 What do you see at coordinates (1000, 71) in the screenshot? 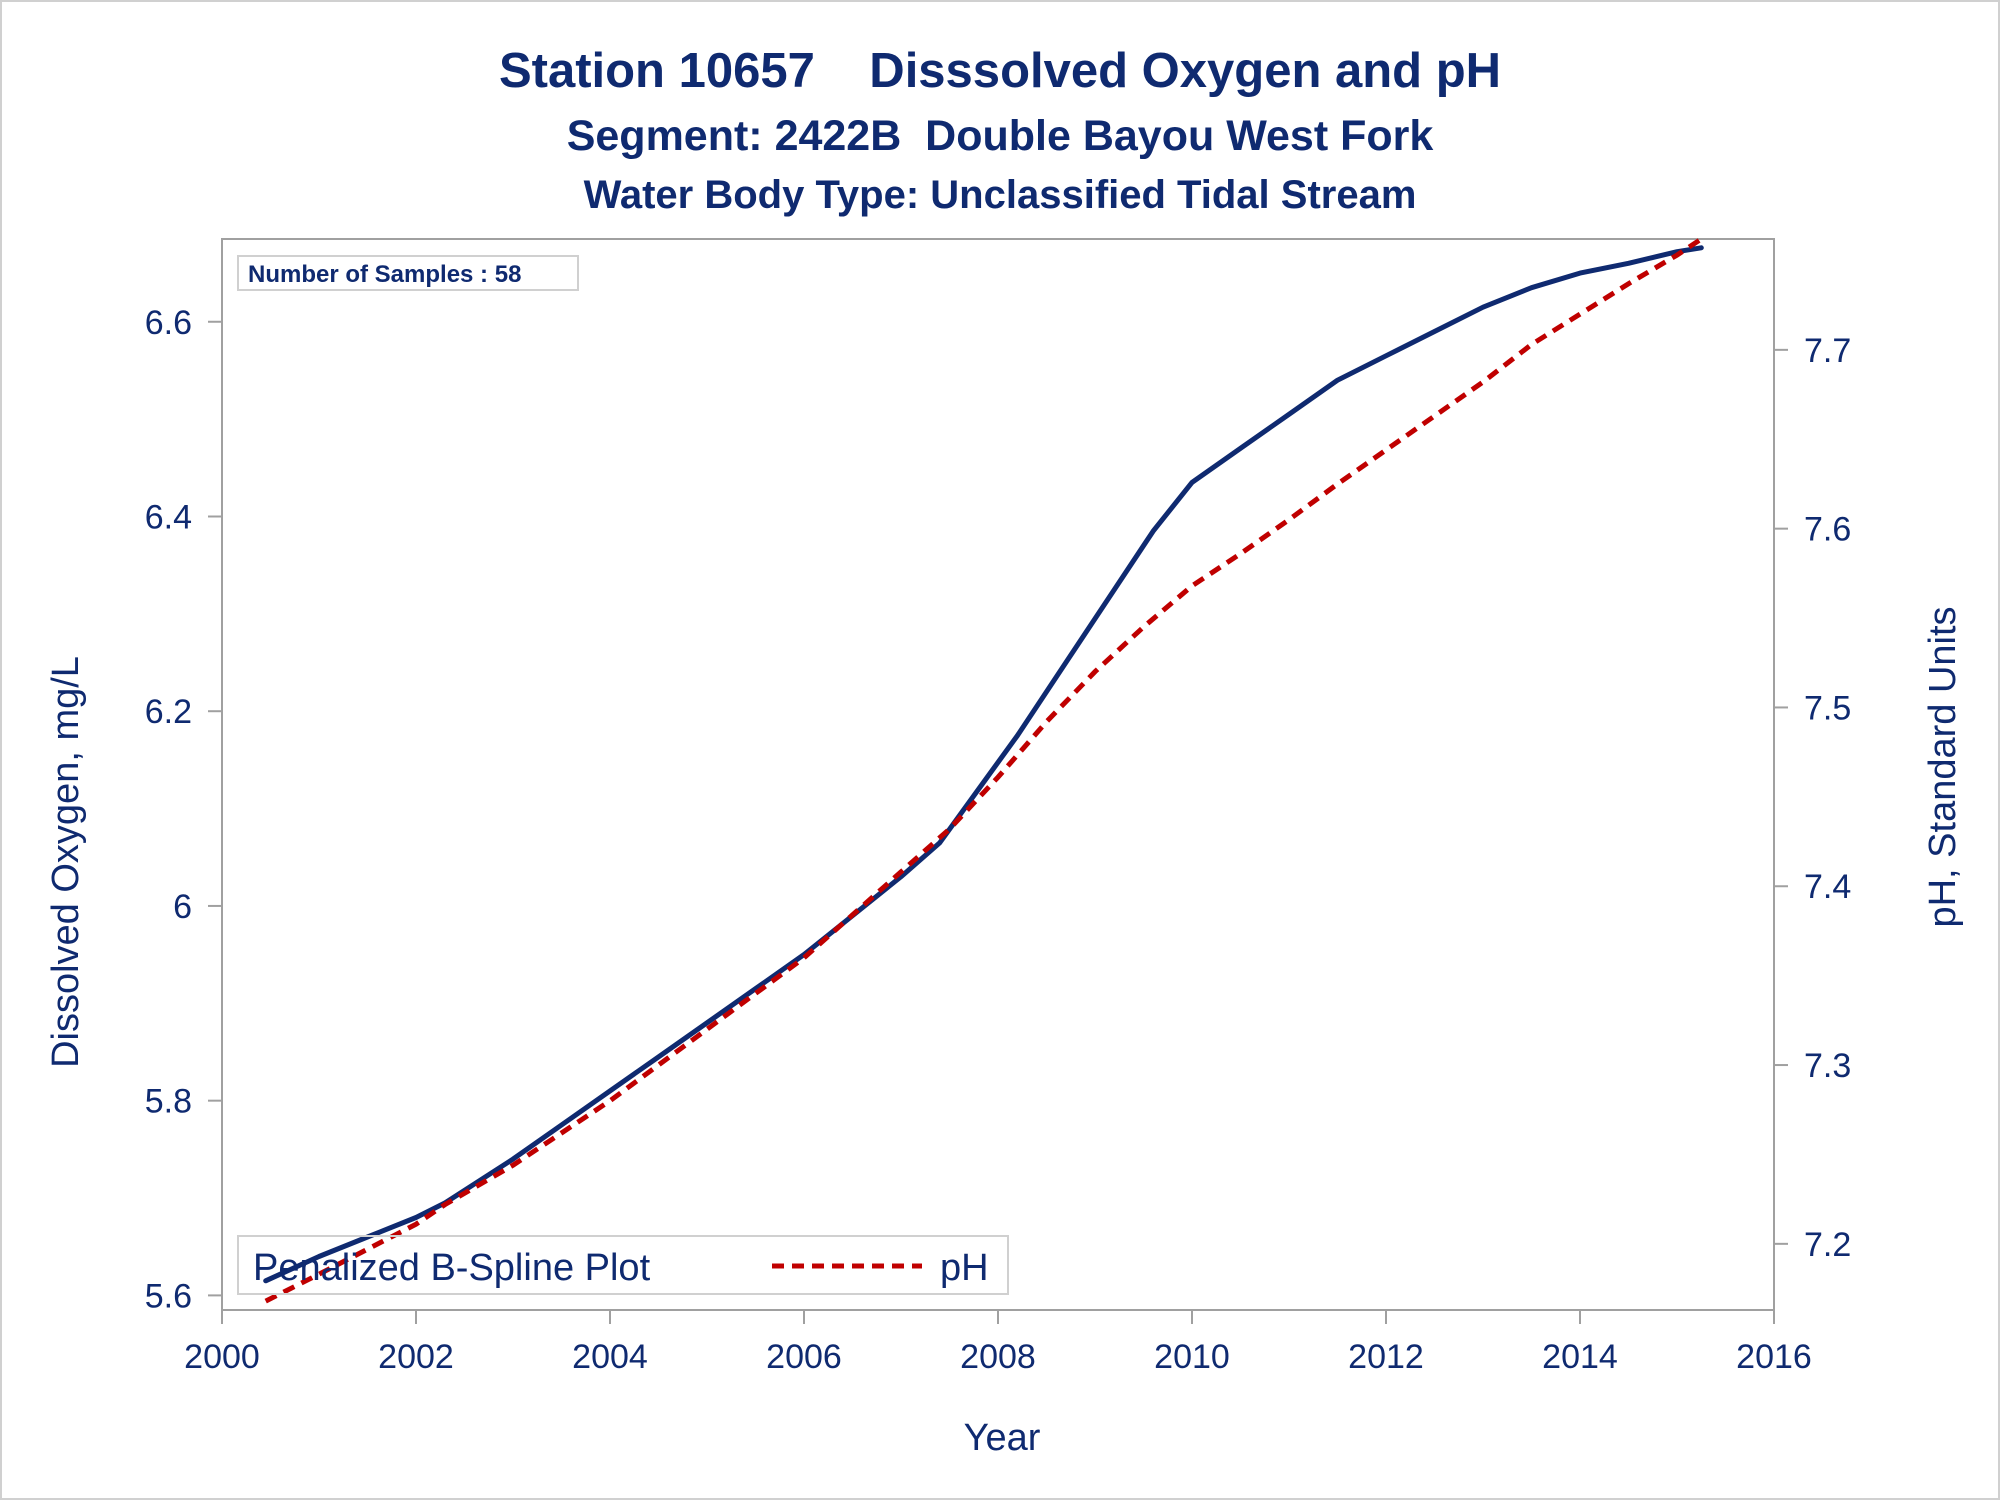
I see `chart-title: Station 10657 Disssolved Oxygen and pH` at bounding box center [1000, 71].